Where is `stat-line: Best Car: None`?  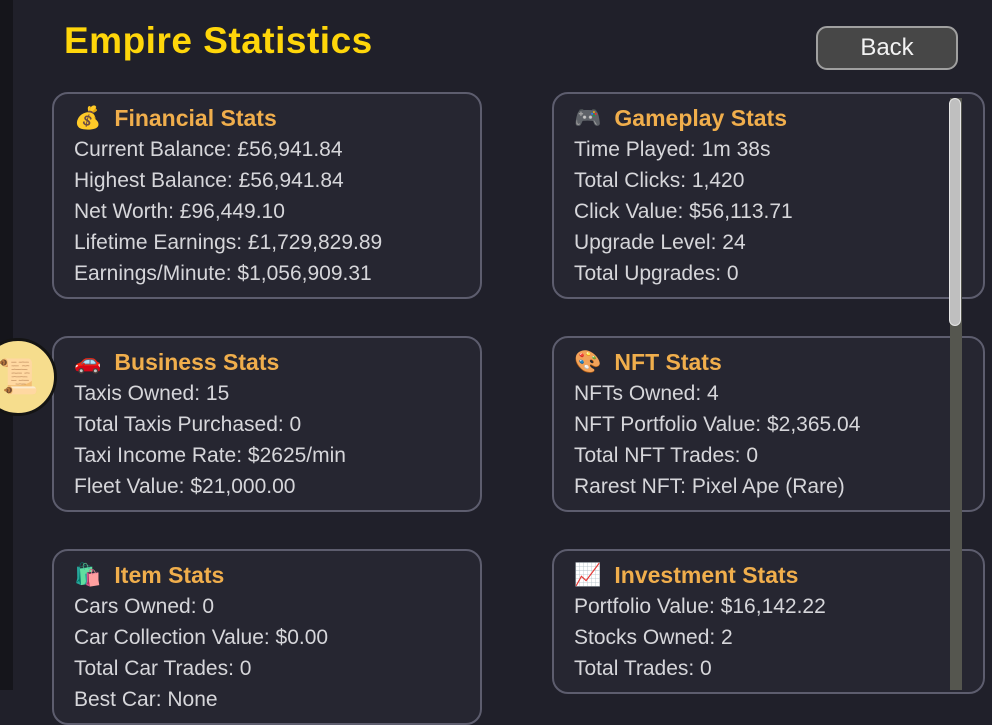 stat-line: Best Car: None is located at coordinates (146, 699).